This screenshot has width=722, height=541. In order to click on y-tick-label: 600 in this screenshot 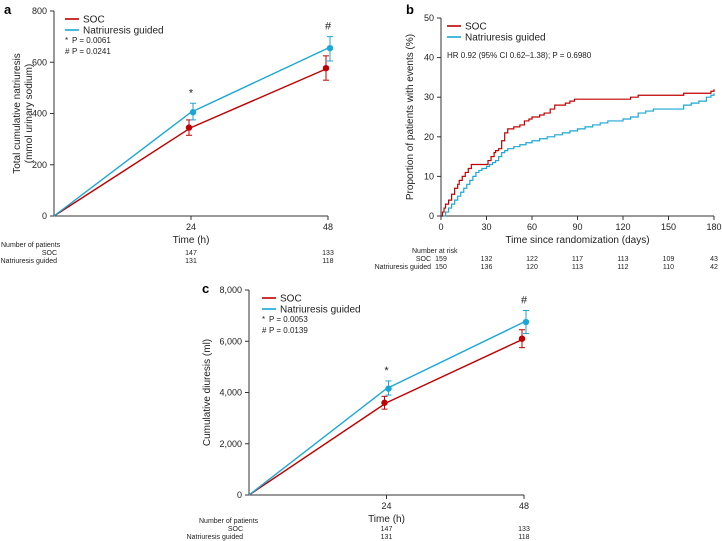, I will do `click(39, 62)`.